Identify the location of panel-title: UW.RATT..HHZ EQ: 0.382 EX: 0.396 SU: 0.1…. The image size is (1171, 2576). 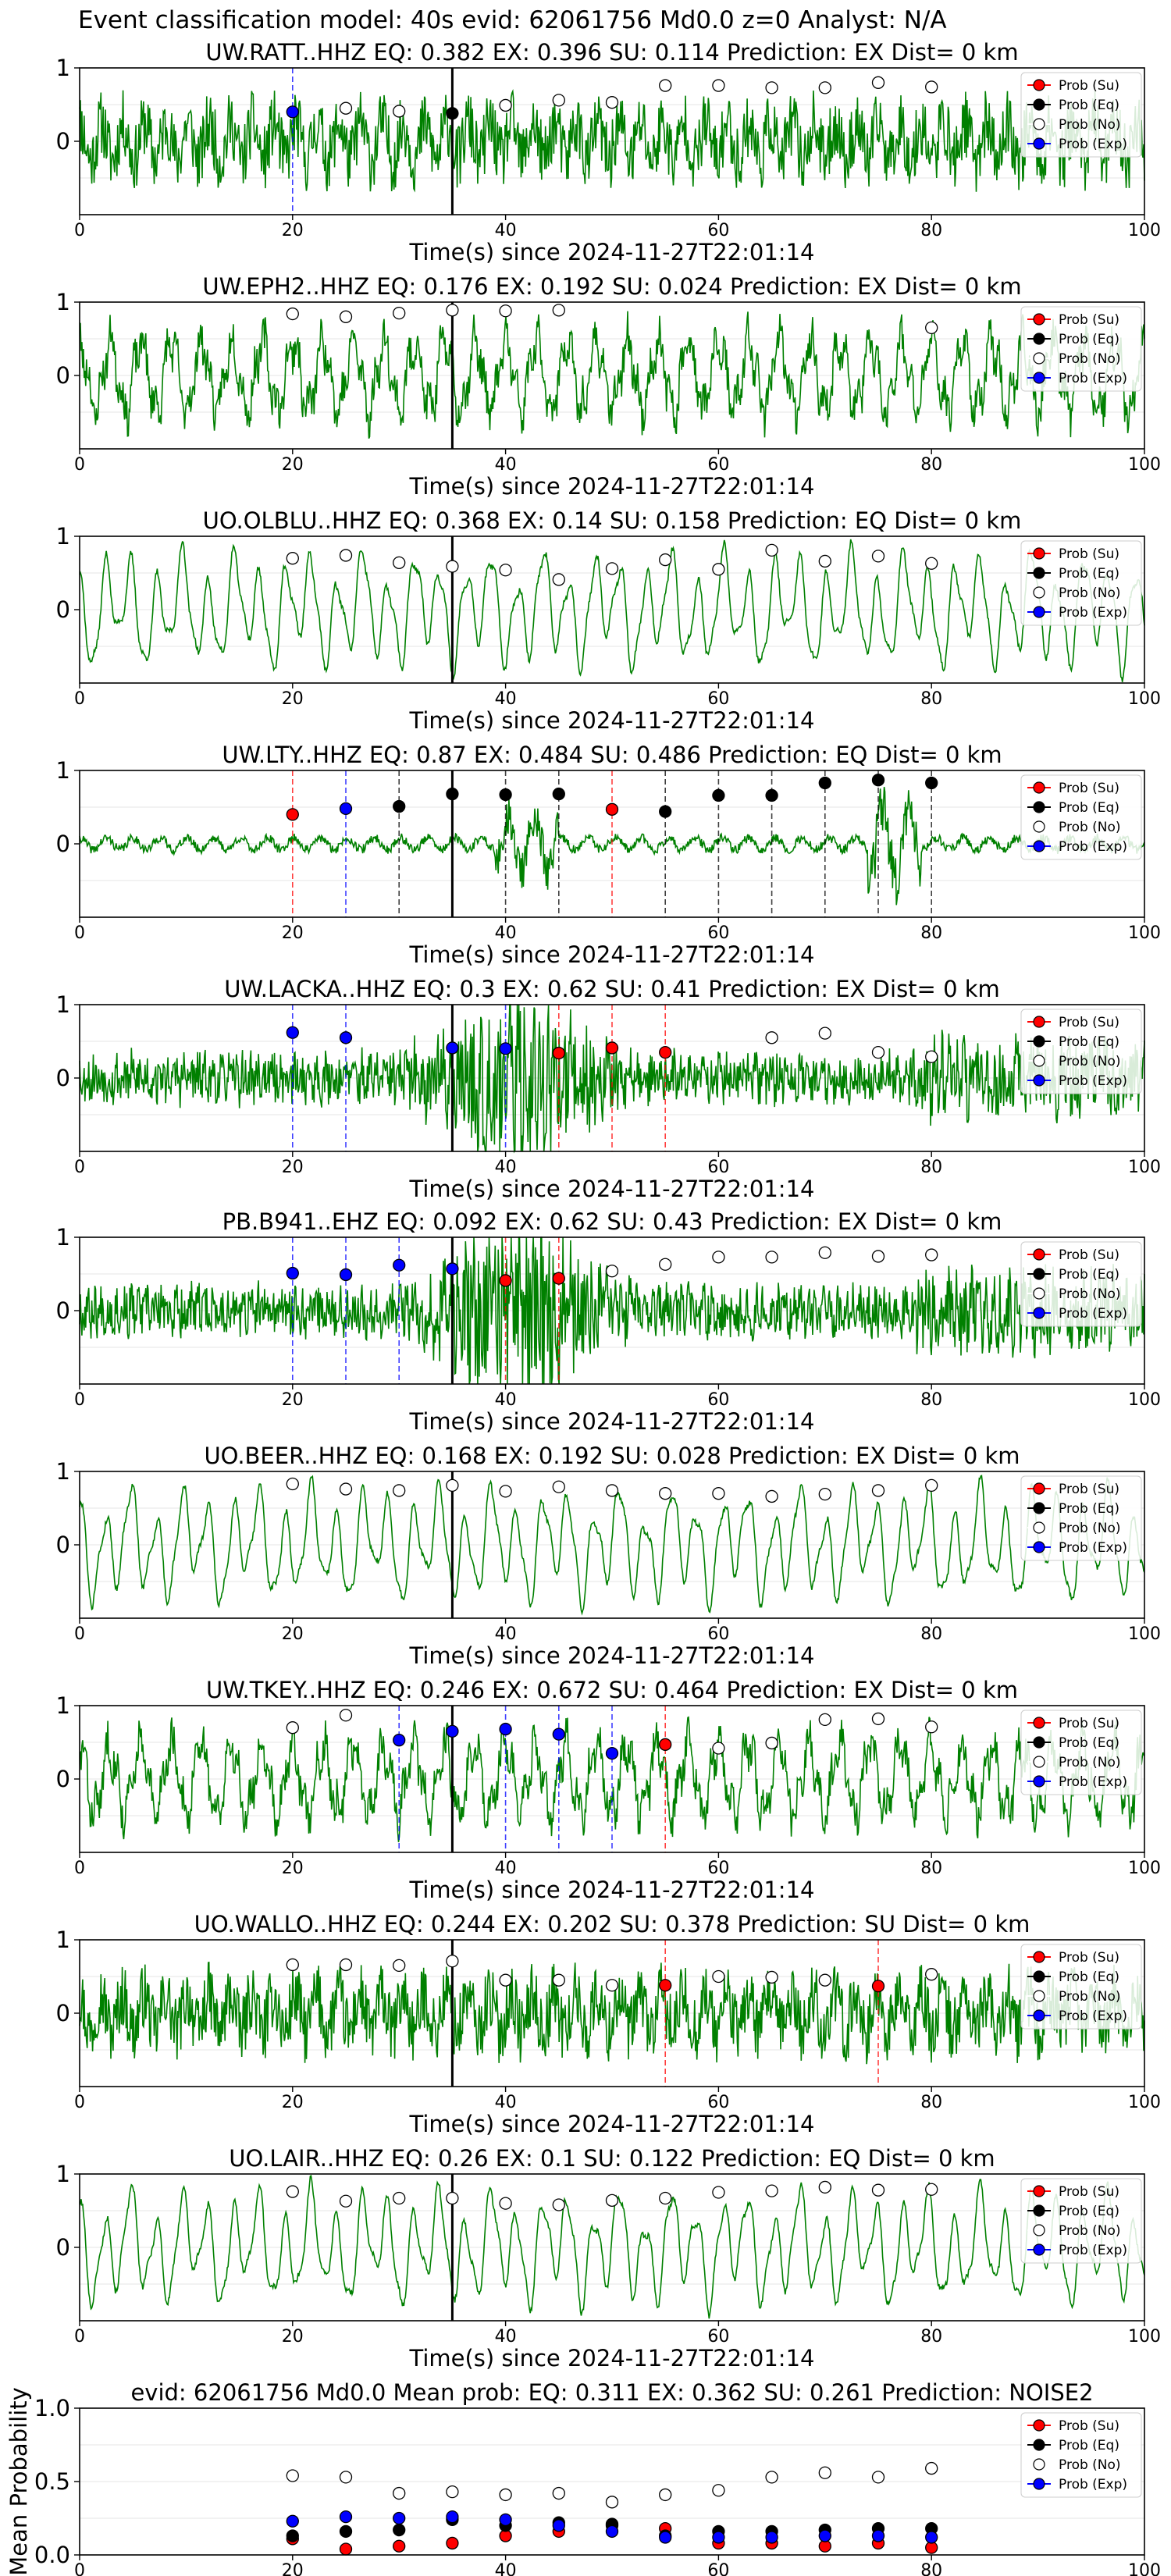
(611, 52).